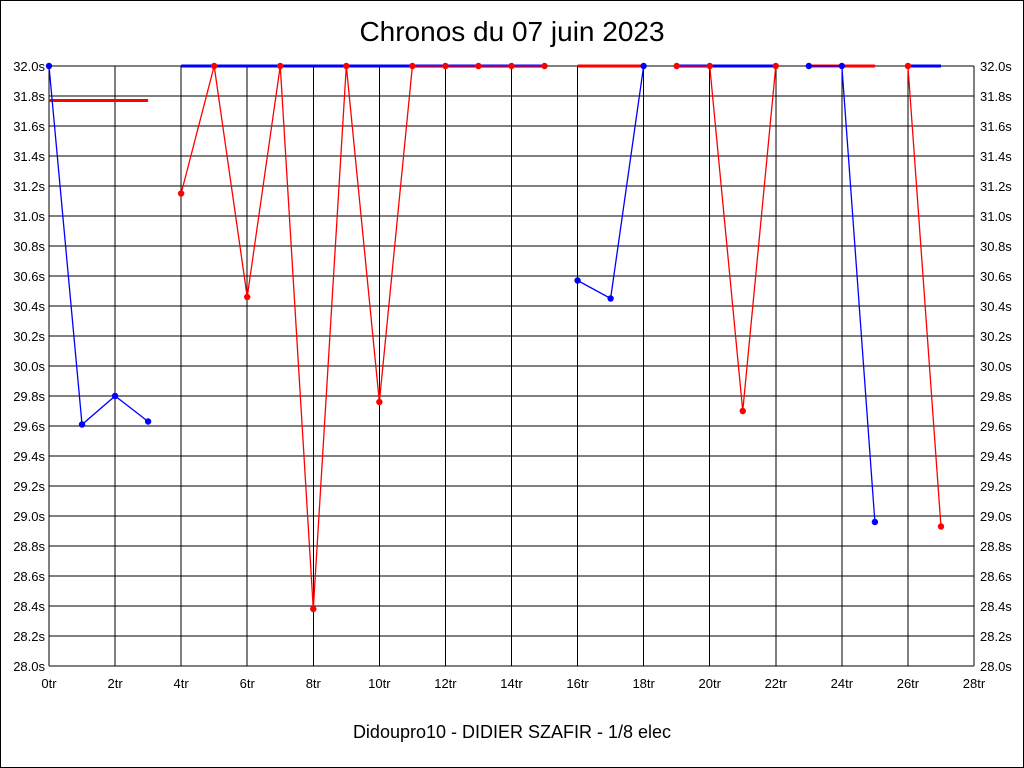  I want to click on x-tick-label: 14tr, so click(511, 683).